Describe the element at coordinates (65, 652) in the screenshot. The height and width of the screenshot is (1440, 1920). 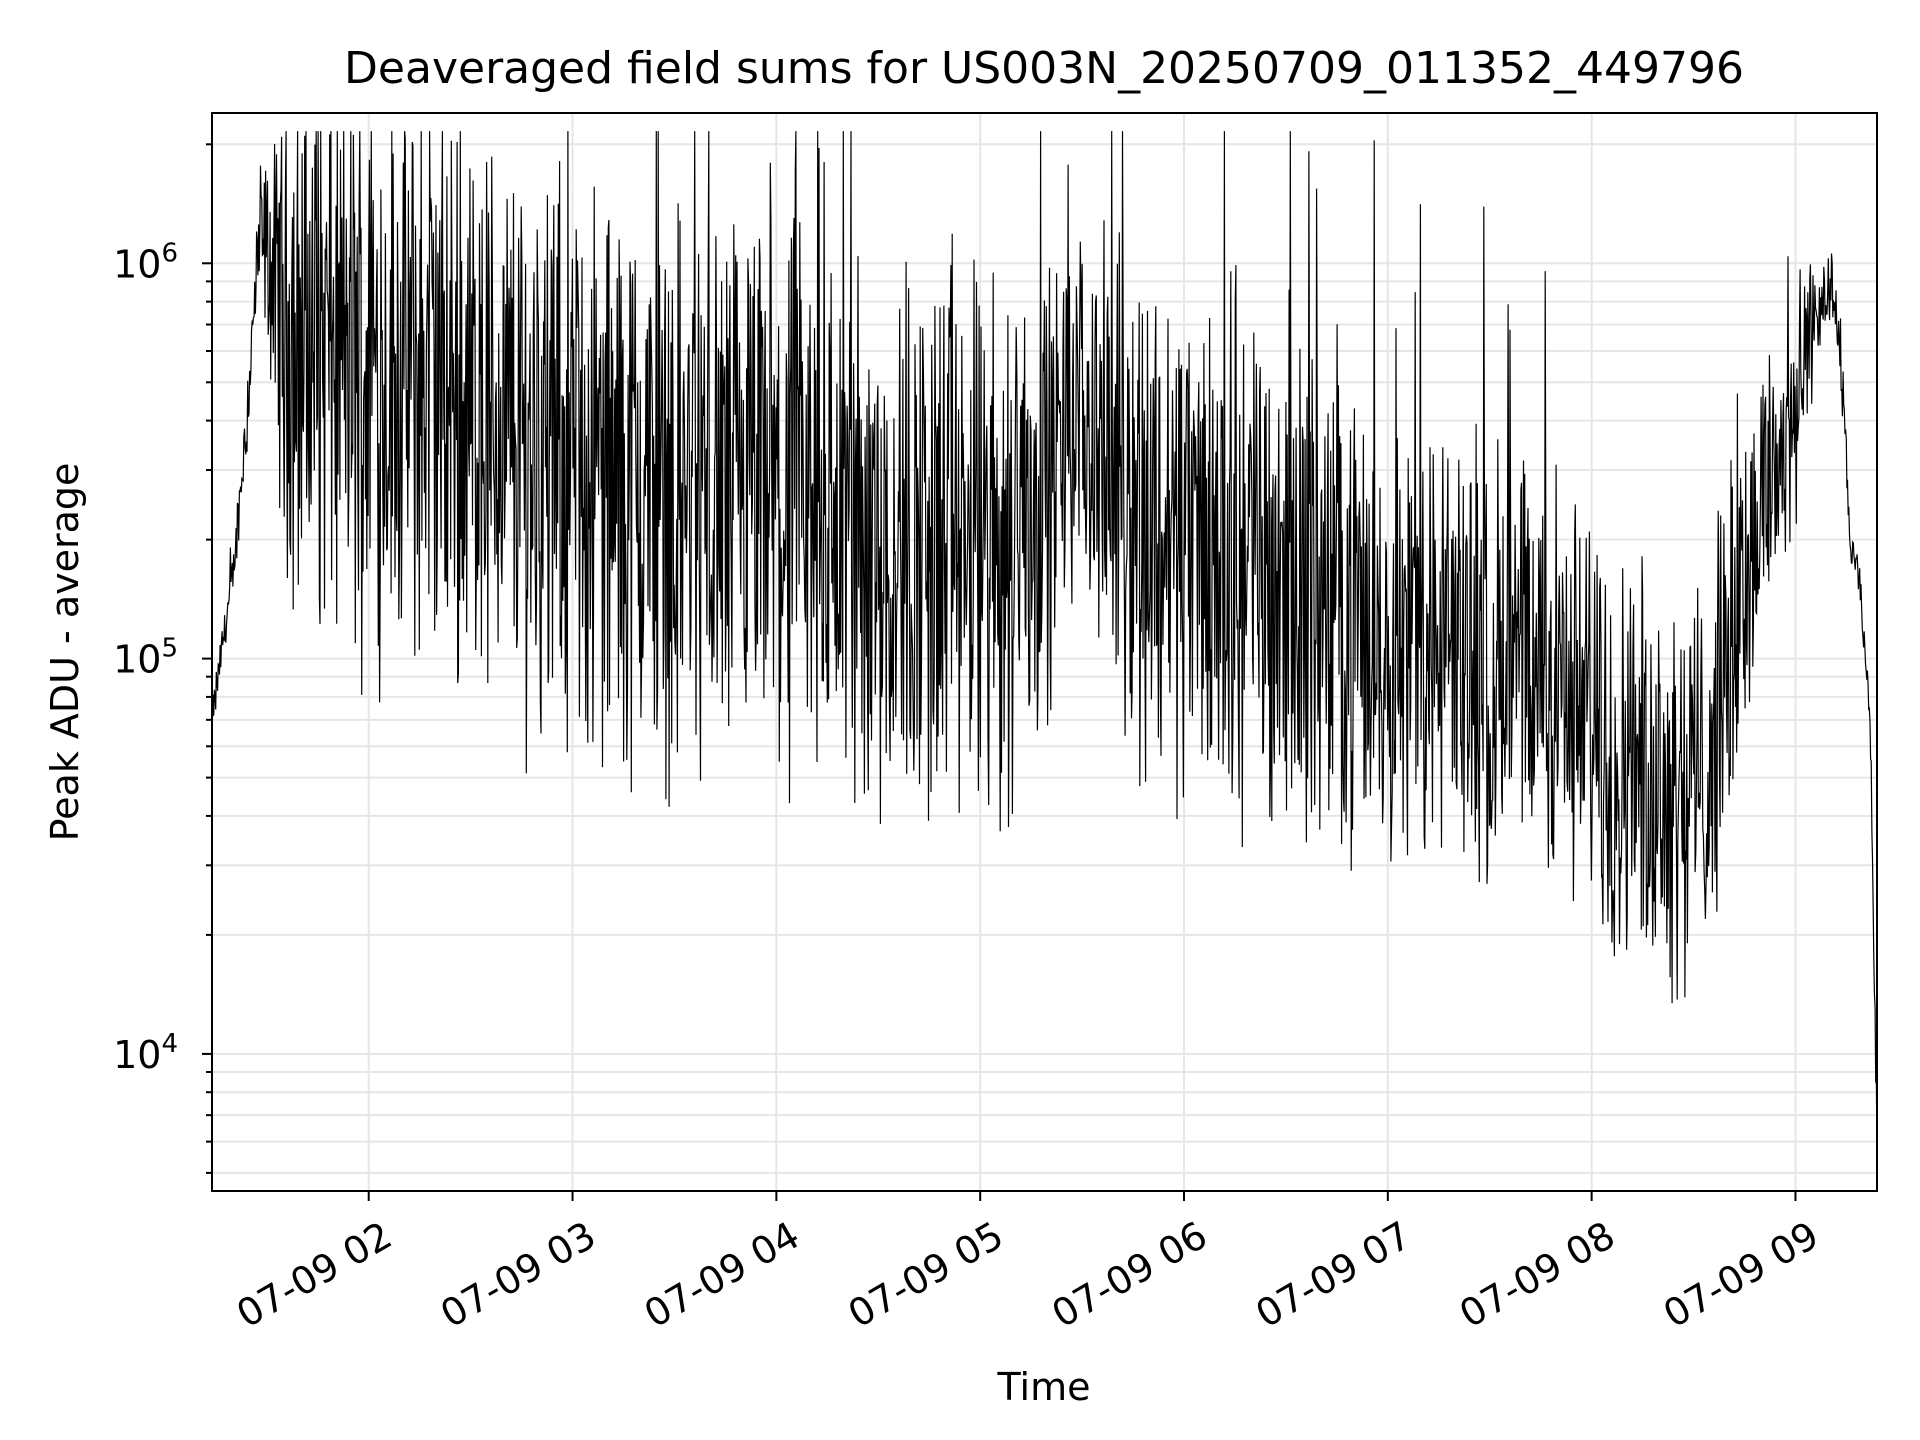
I see `y-axis-label: Peak ADU - average` at that location.